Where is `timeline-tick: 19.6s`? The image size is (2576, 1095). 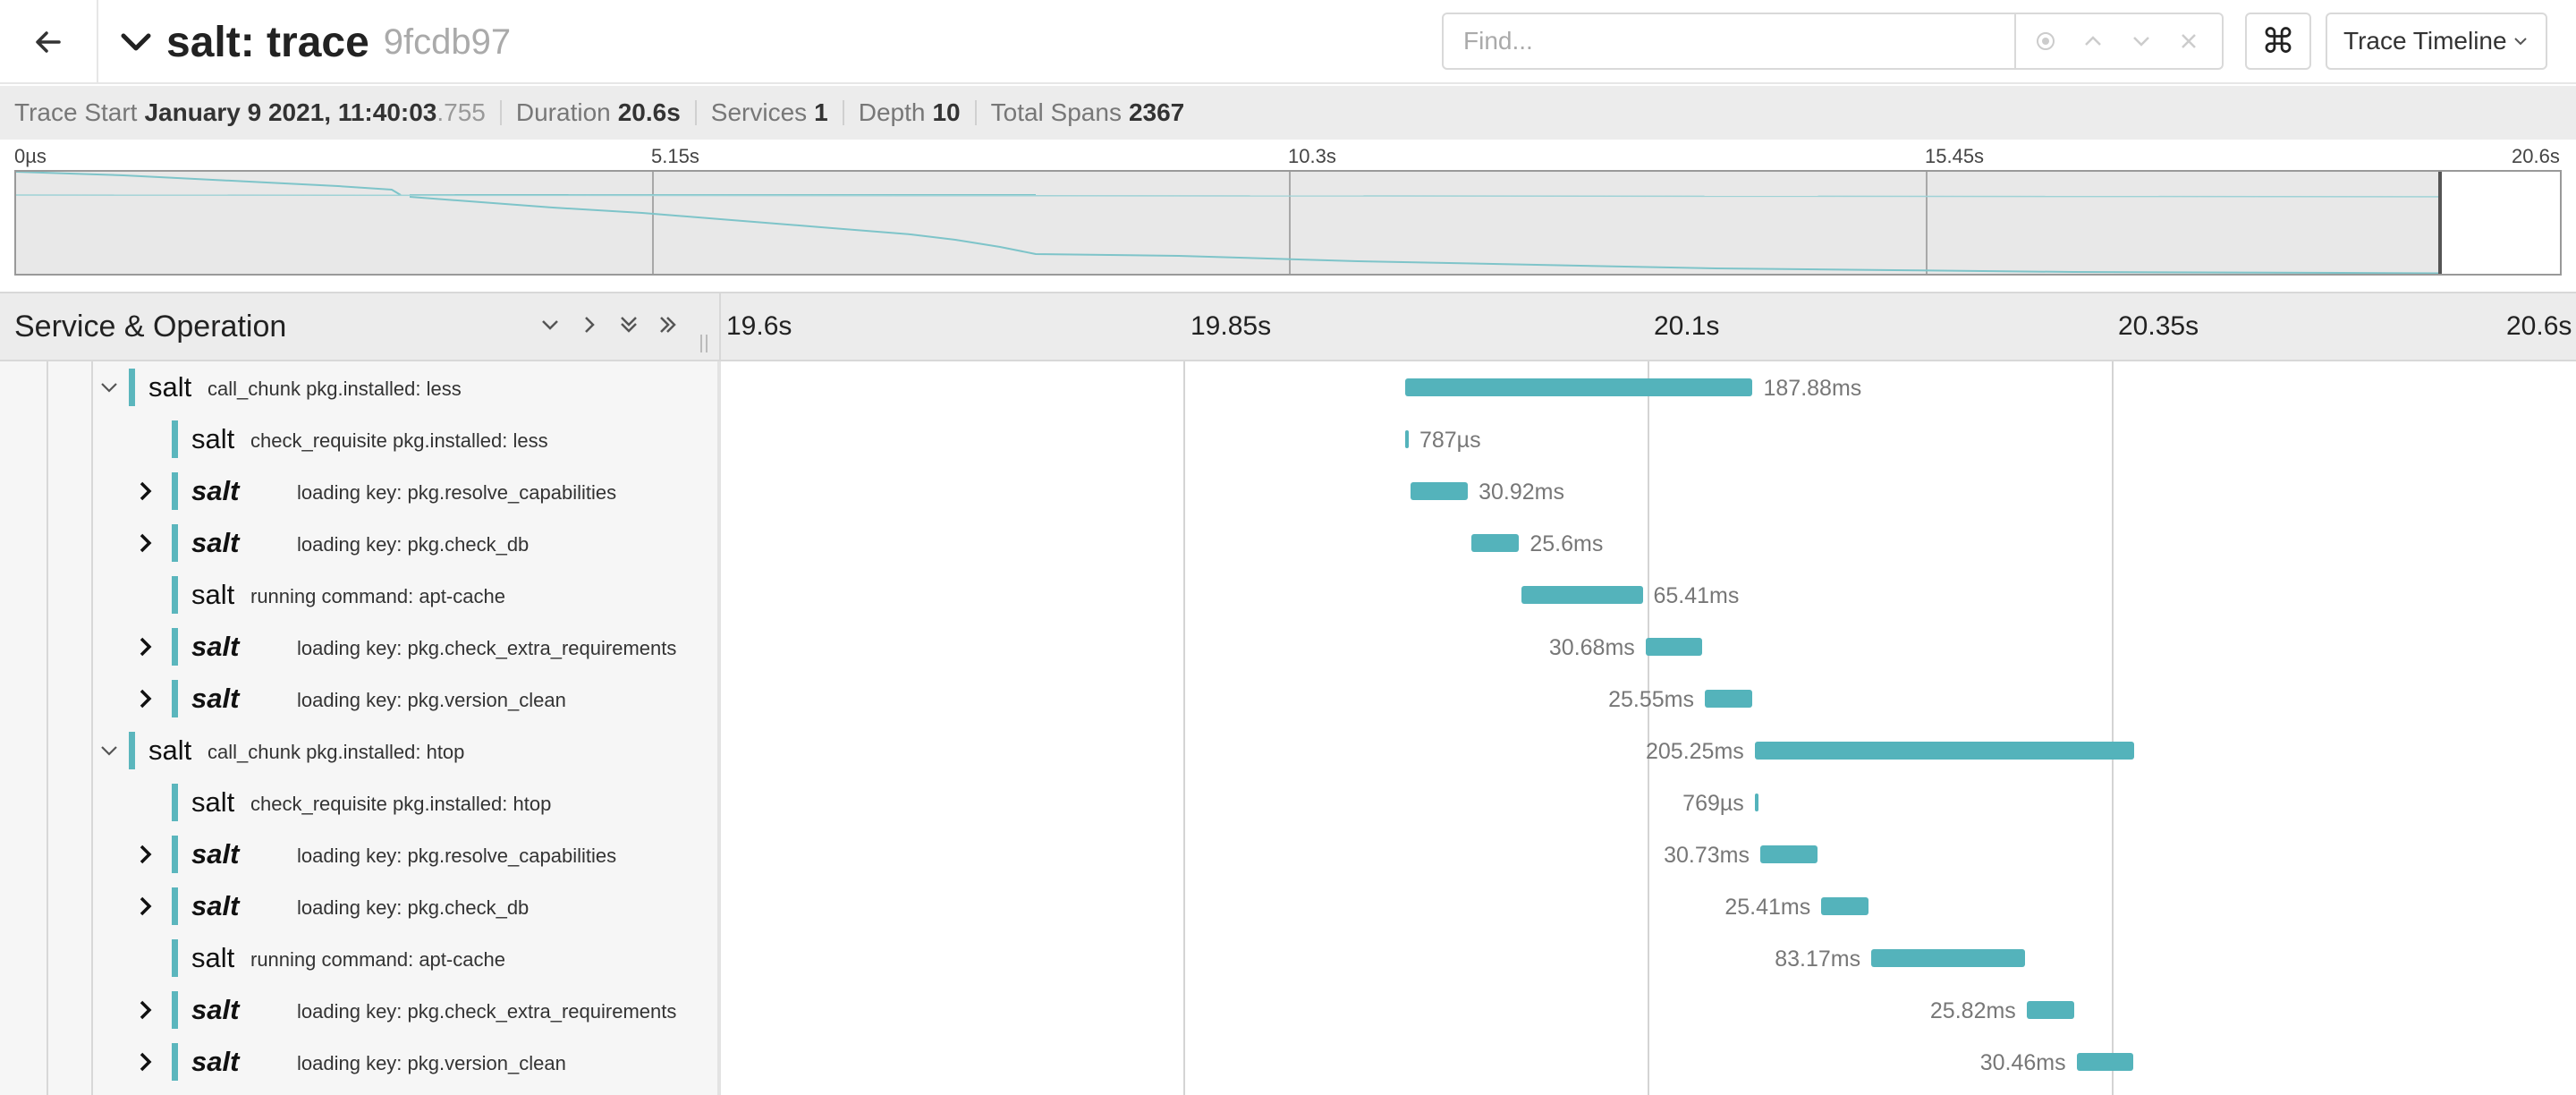 timeline-tick: 19.6s is located at coordinates (759, 326).